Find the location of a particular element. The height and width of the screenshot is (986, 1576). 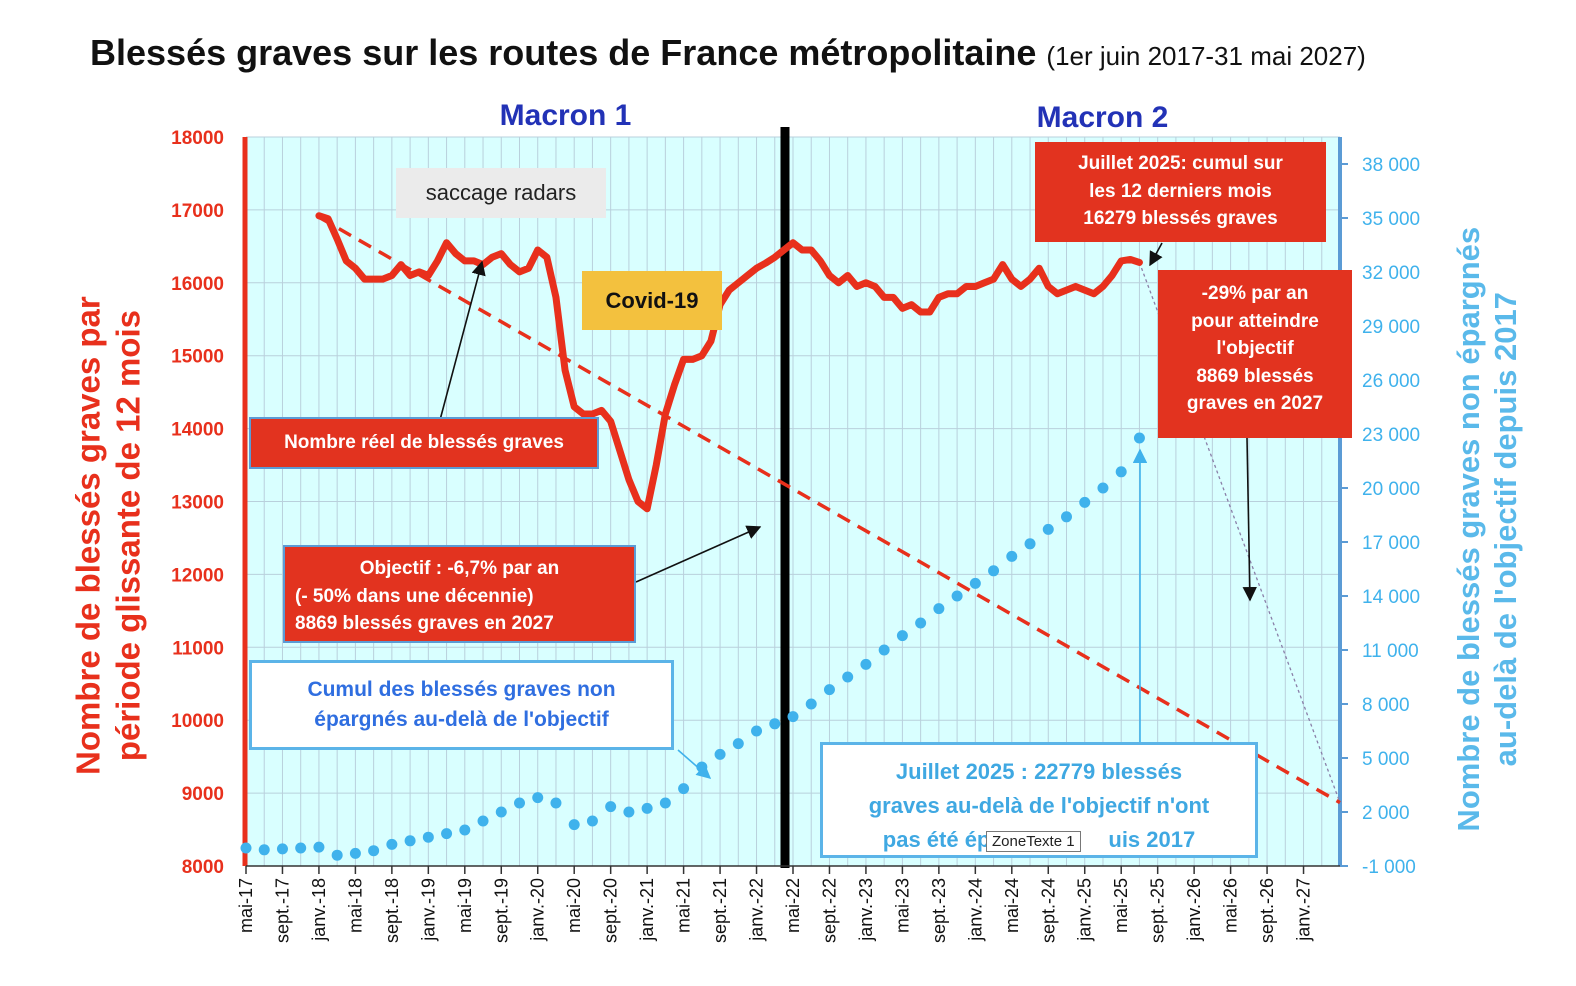

x-tick-label: mai-22 is located at coordinates (793, 905).